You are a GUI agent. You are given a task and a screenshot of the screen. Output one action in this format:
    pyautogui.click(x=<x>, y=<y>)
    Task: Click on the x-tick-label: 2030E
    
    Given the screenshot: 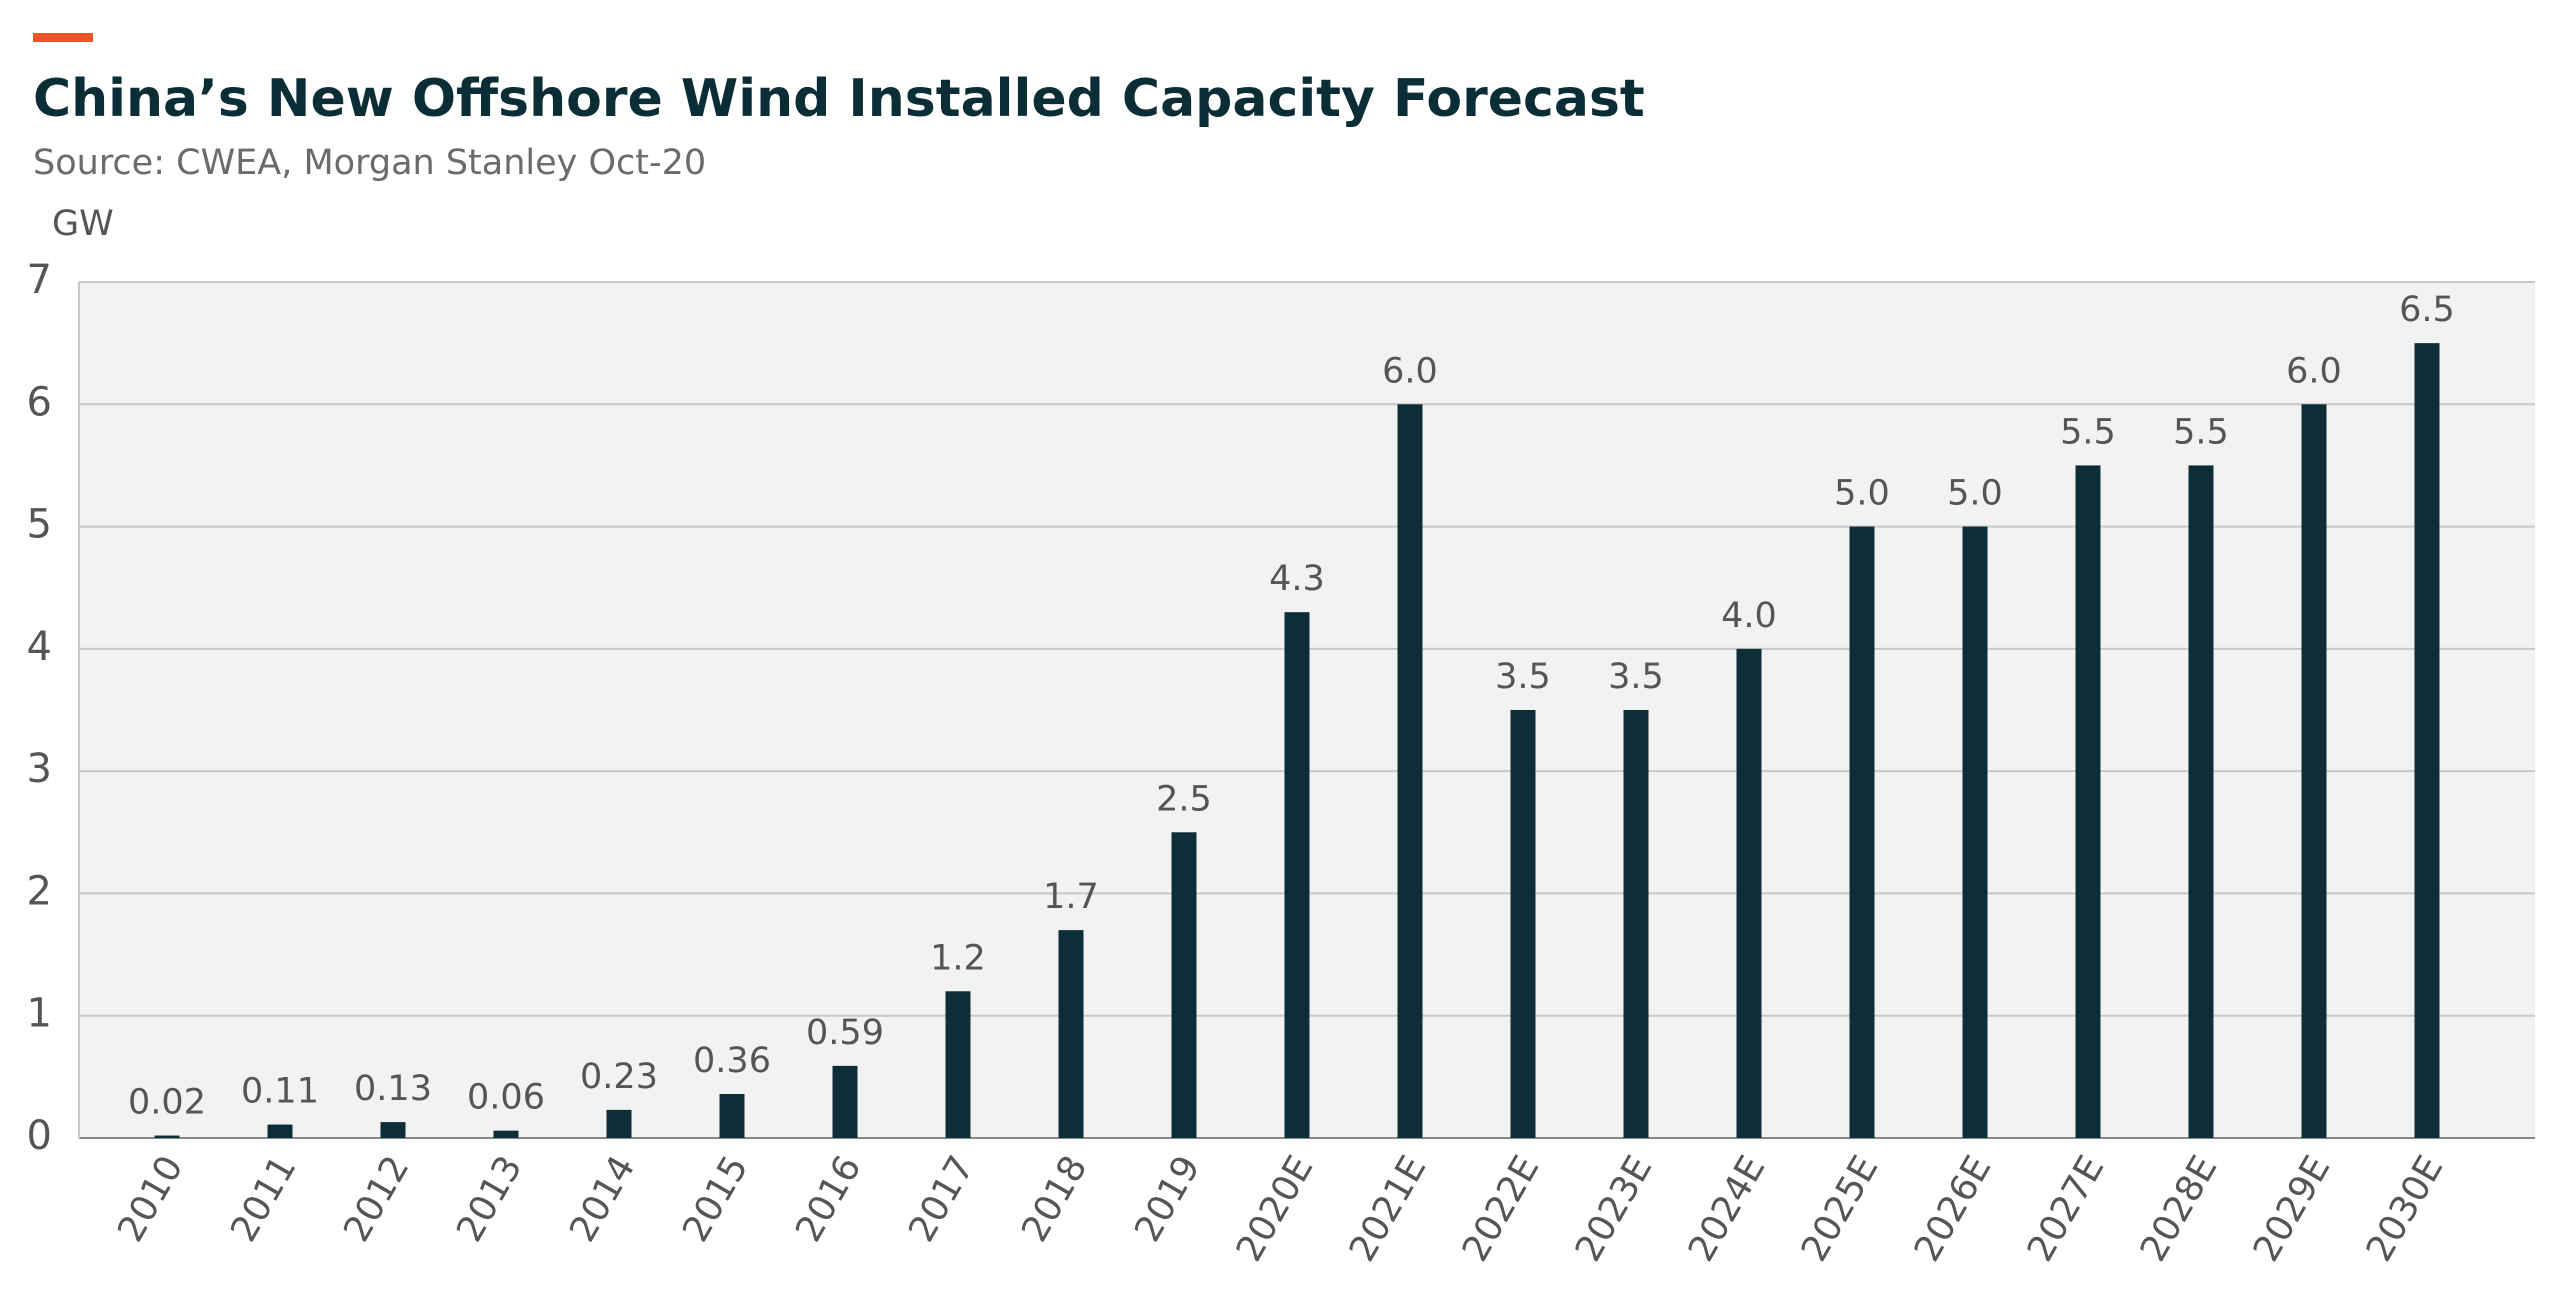 What is the action you would take?
    pyautogui.click(x=2405, y=1209)
    